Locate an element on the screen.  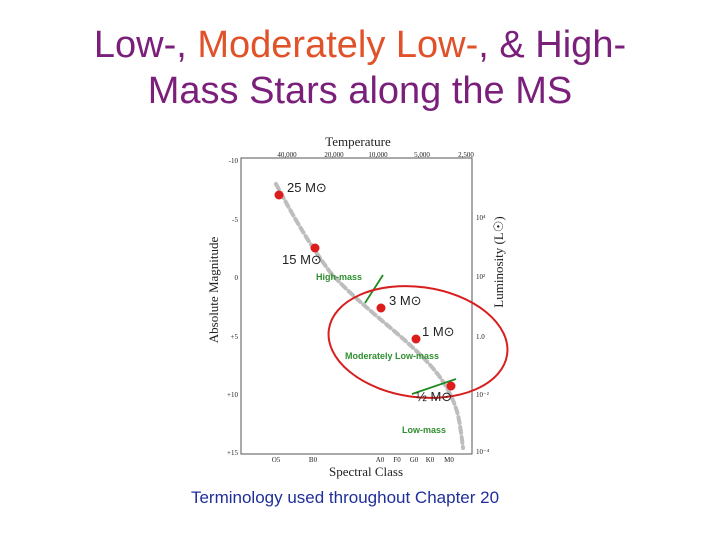
left-axis-title: Absolute Magnitude is located at coordinates (213, 290).